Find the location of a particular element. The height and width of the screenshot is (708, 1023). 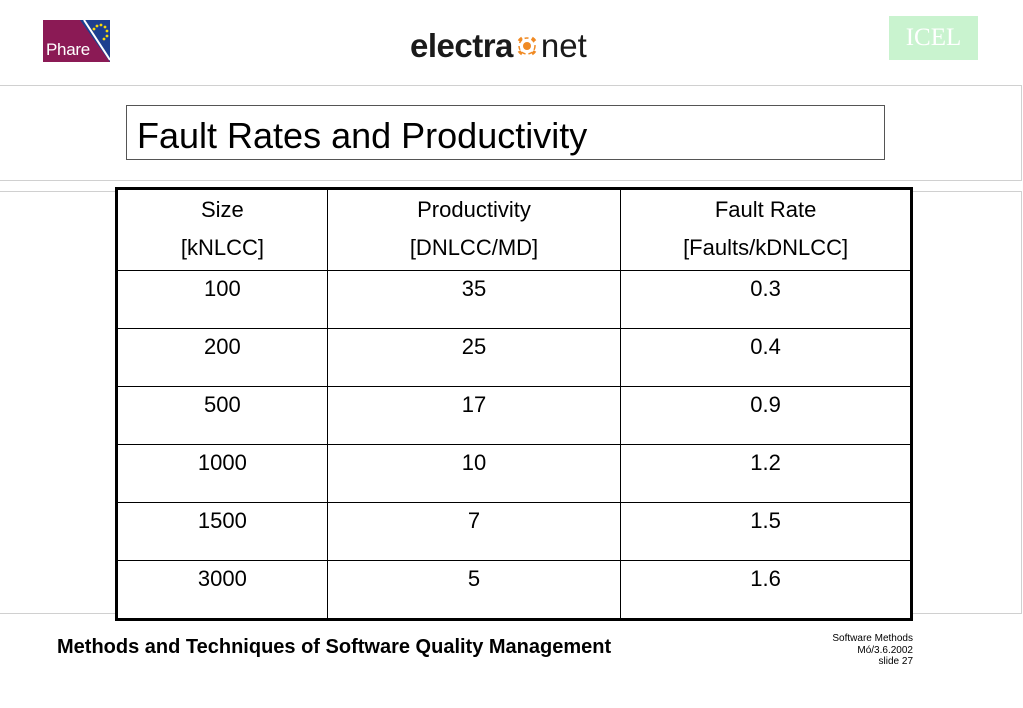

header-fault-rate: Fault Rate [Faults/kDNLCC] is located at coordinates (766, 229).